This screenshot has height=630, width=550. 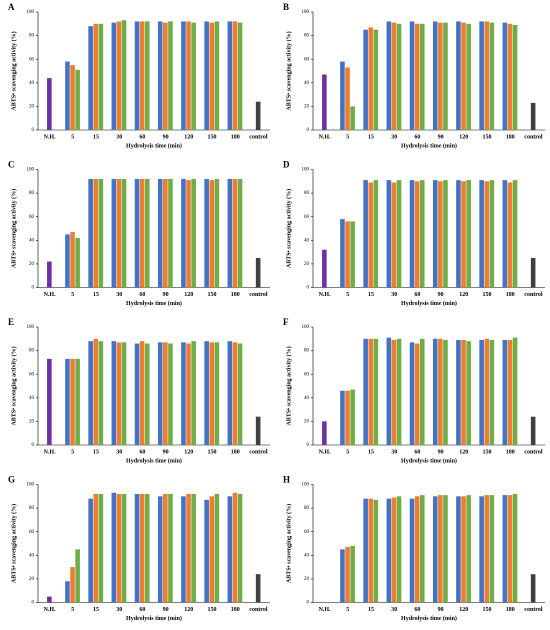 I want to click on x-tick-label: 150, so click(x=212, y=452).